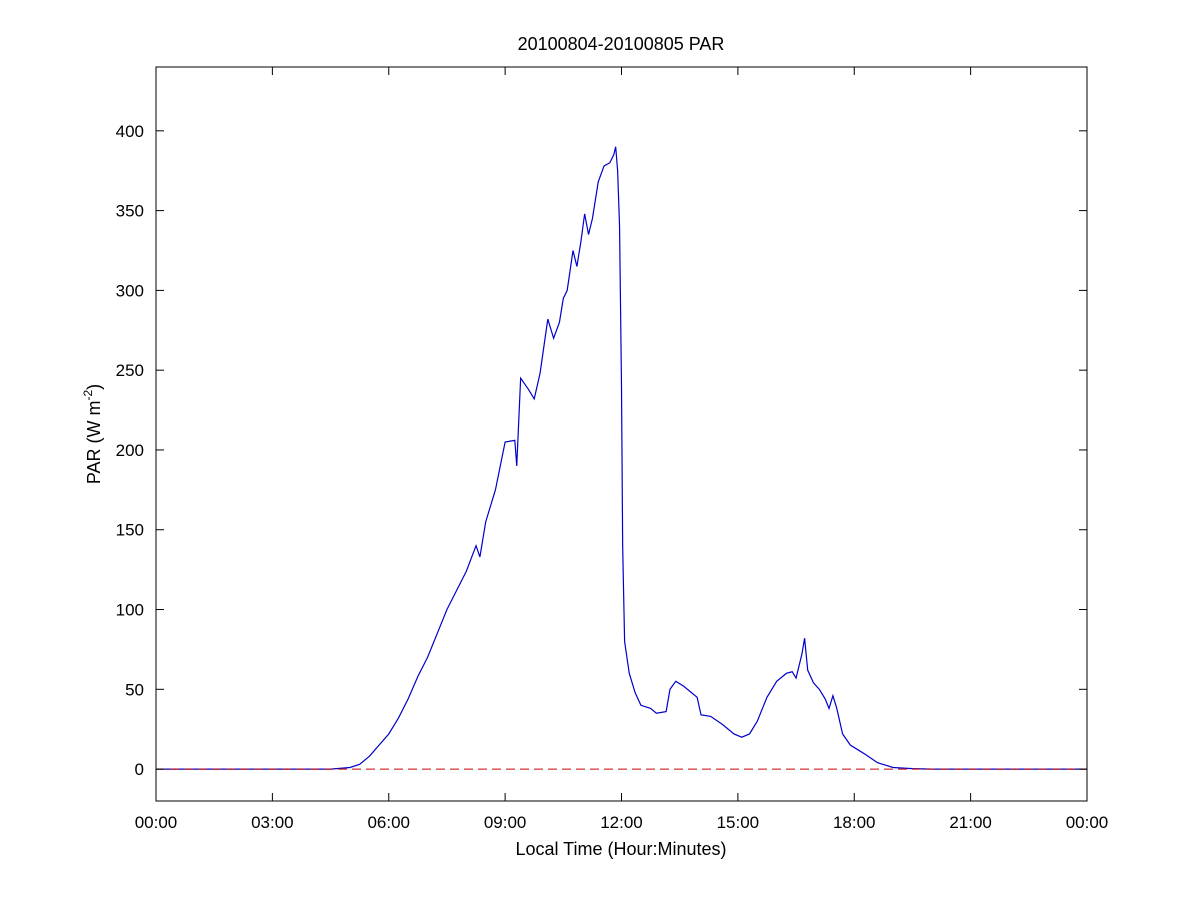  Describe the element at coordinates (139, 769) in the screenshot. I see `y-tick-label: 0` at that location.